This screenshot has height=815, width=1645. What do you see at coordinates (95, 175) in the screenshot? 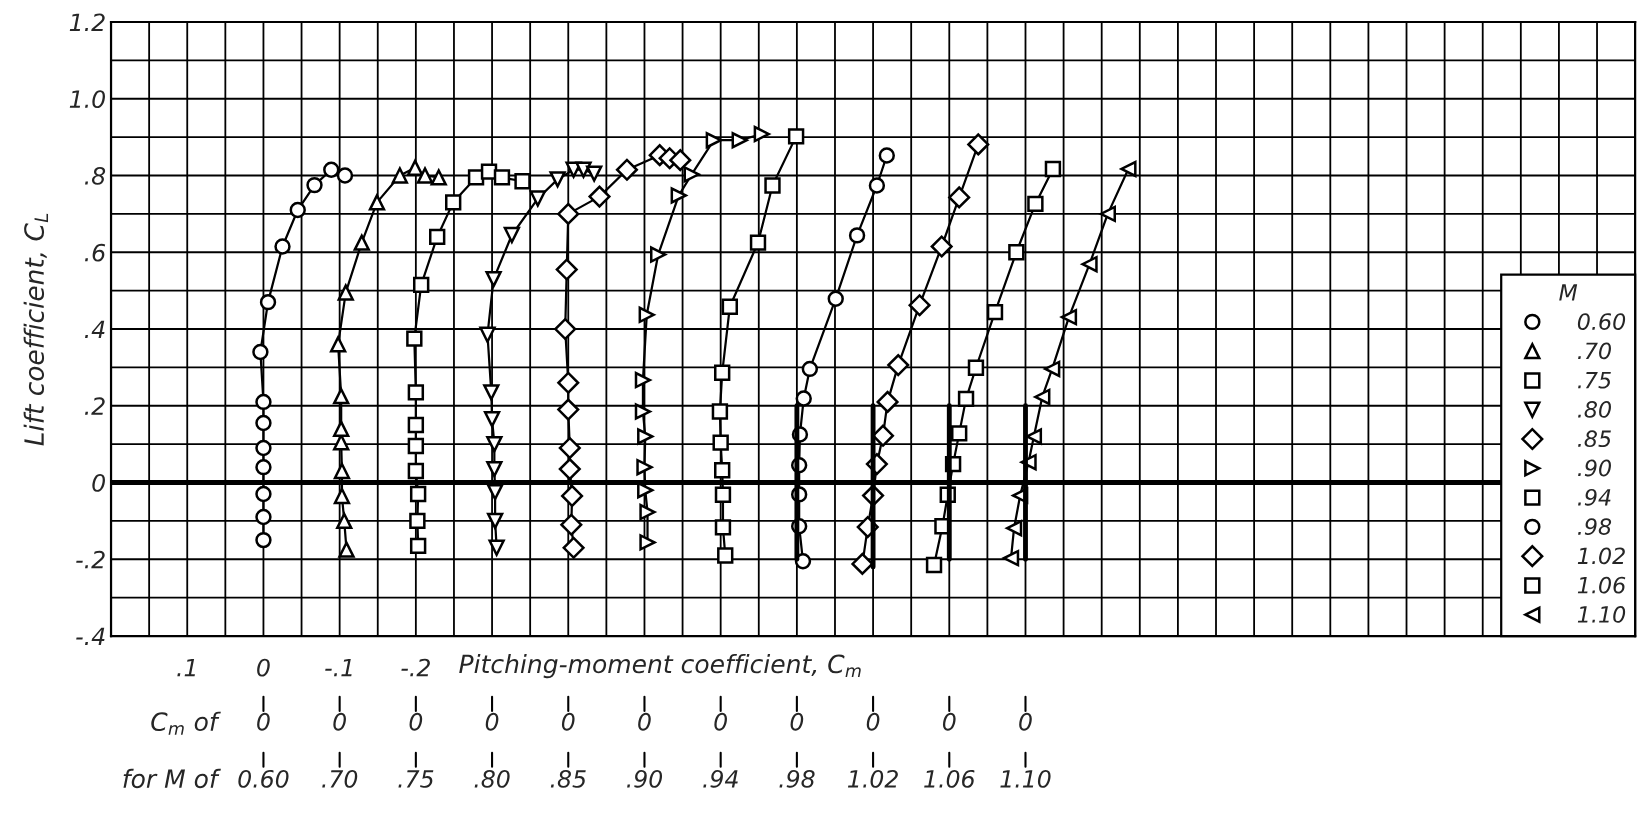
I see `y-tick-label: .8` at bounding box center [95, 175].